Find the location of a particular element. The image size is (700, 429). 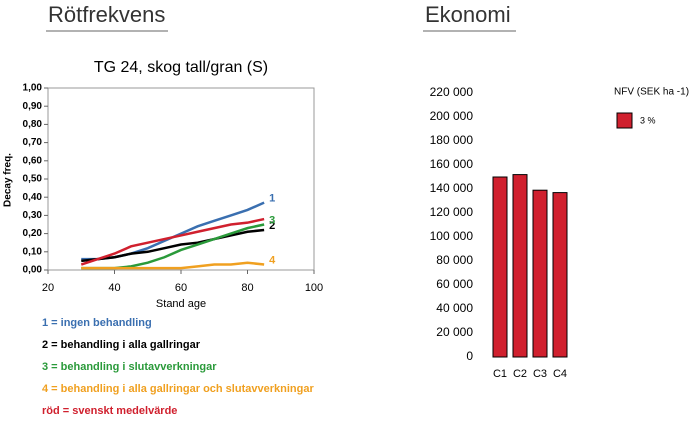

legend-title: NFV (SEK ha -1) is located at coordinates (651, 92).